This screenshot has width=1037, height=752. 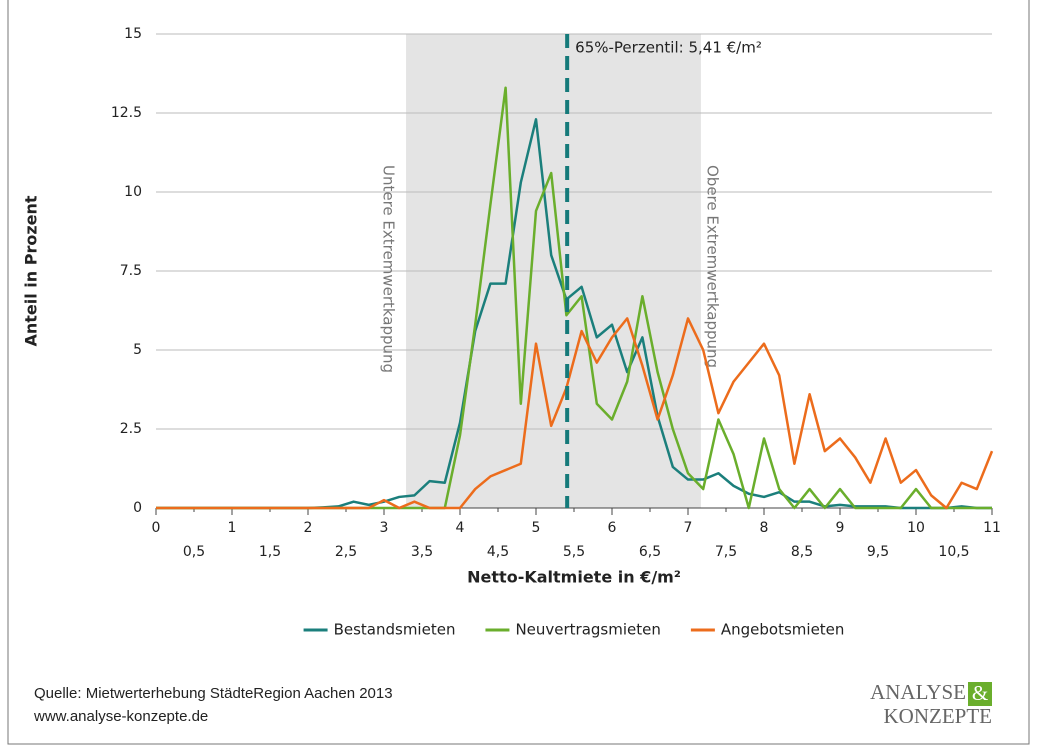 What do you see at coordinates (384, 528) in the screenshot?
I see `x-tick-label: 3` at bounding box center [384, 528].